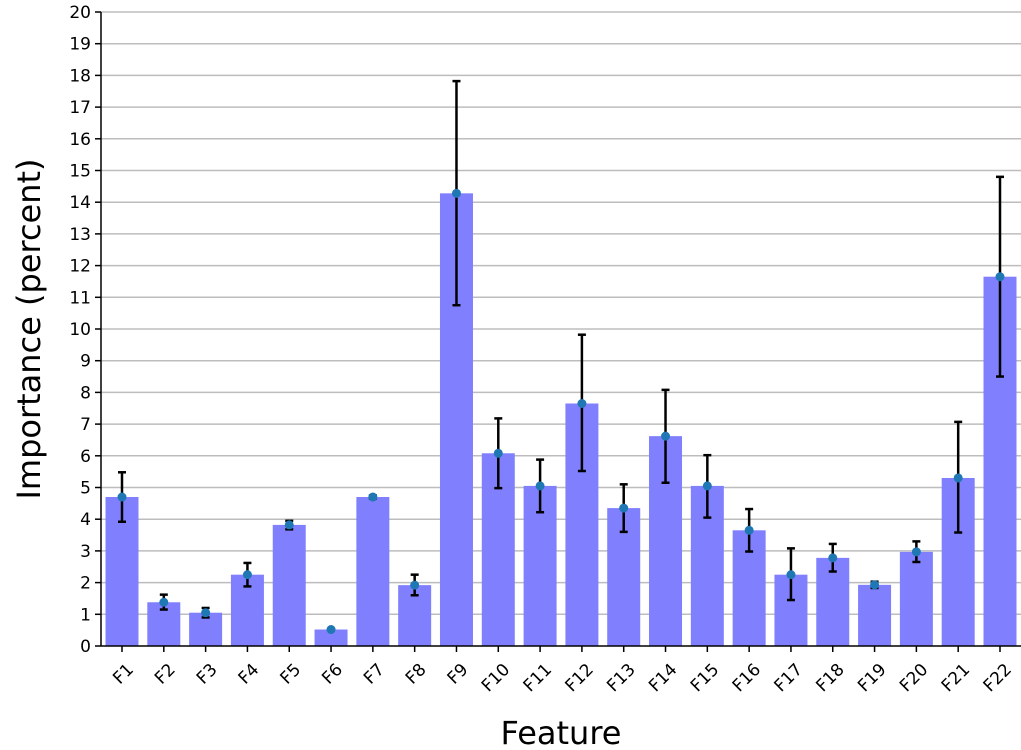 This screenshot has height=750, width=1021. Describe the element at coordinates (663, 678) in the screenshot. I see `x-tick-label: F14` at that location.